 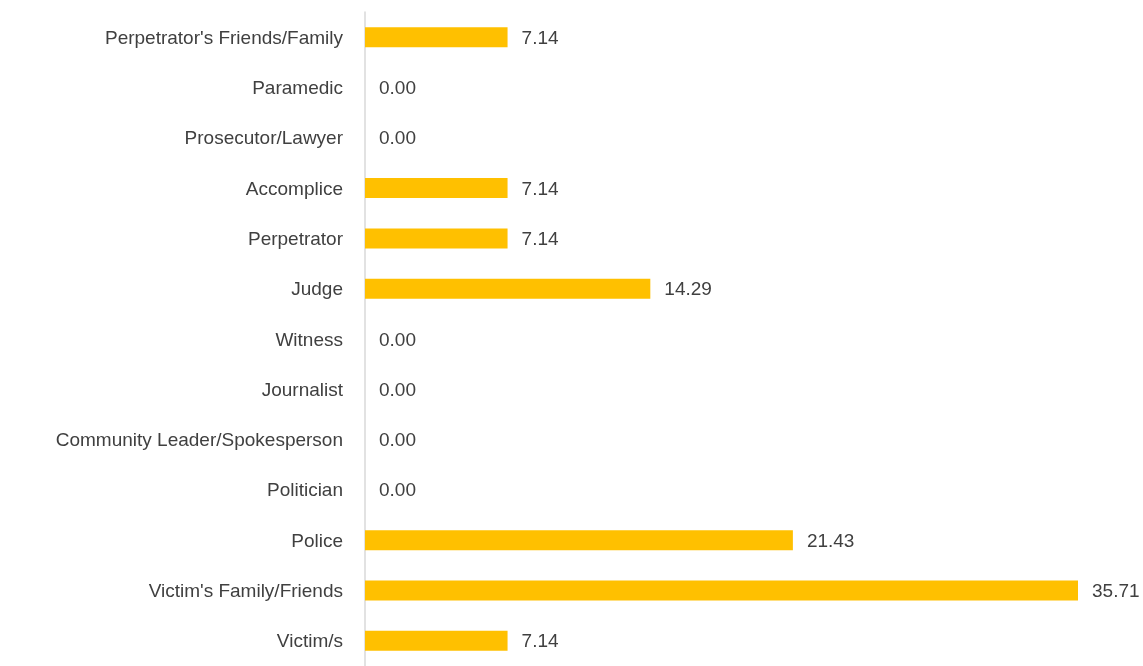 I want to click on data-label: 35.71, so click(x=1116, y=591).